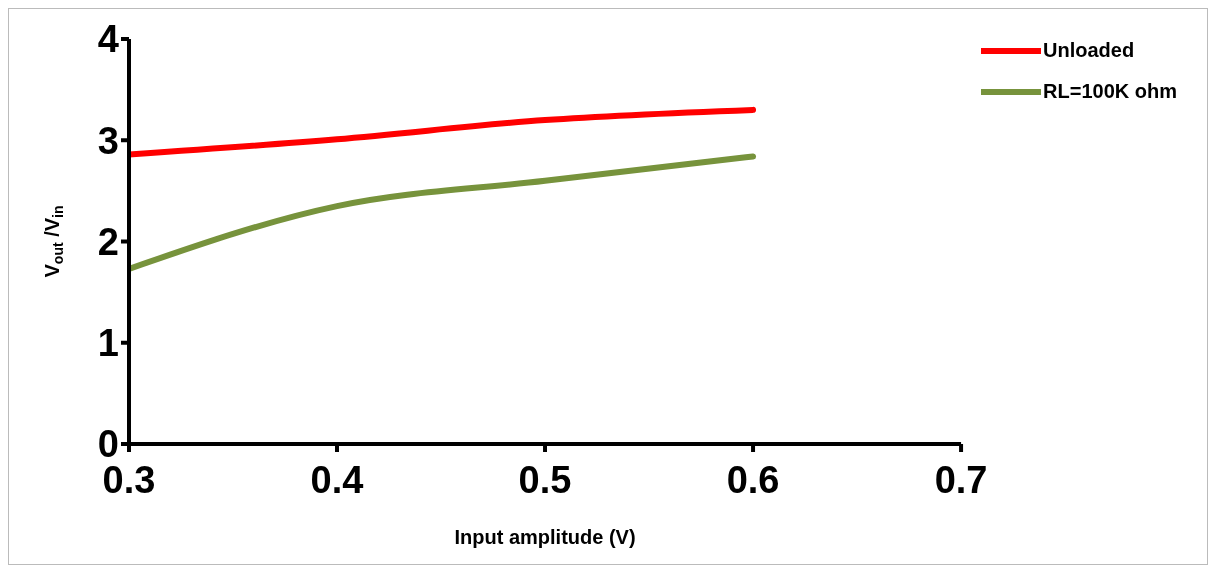 Image resolution: width=1216 pixels, height=573 pixels. Describe the element at coordinates (545, 537) in the screenshot. I see `x-axis-title: Input amplitude (V)` at that location.